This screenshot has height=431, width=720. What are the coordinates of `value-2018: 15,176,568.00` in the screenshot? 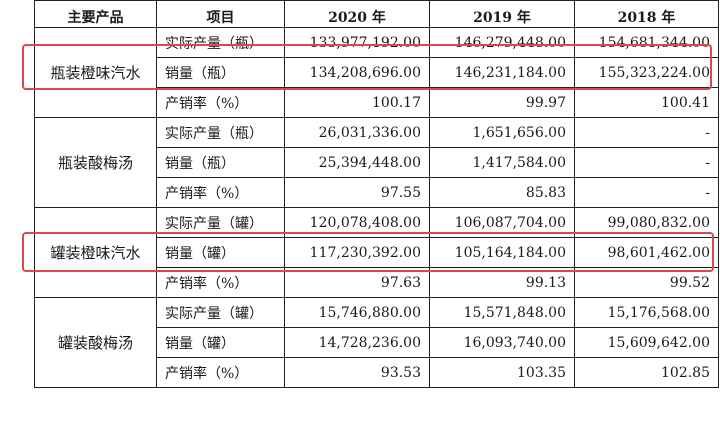 It's located at (646, 312).